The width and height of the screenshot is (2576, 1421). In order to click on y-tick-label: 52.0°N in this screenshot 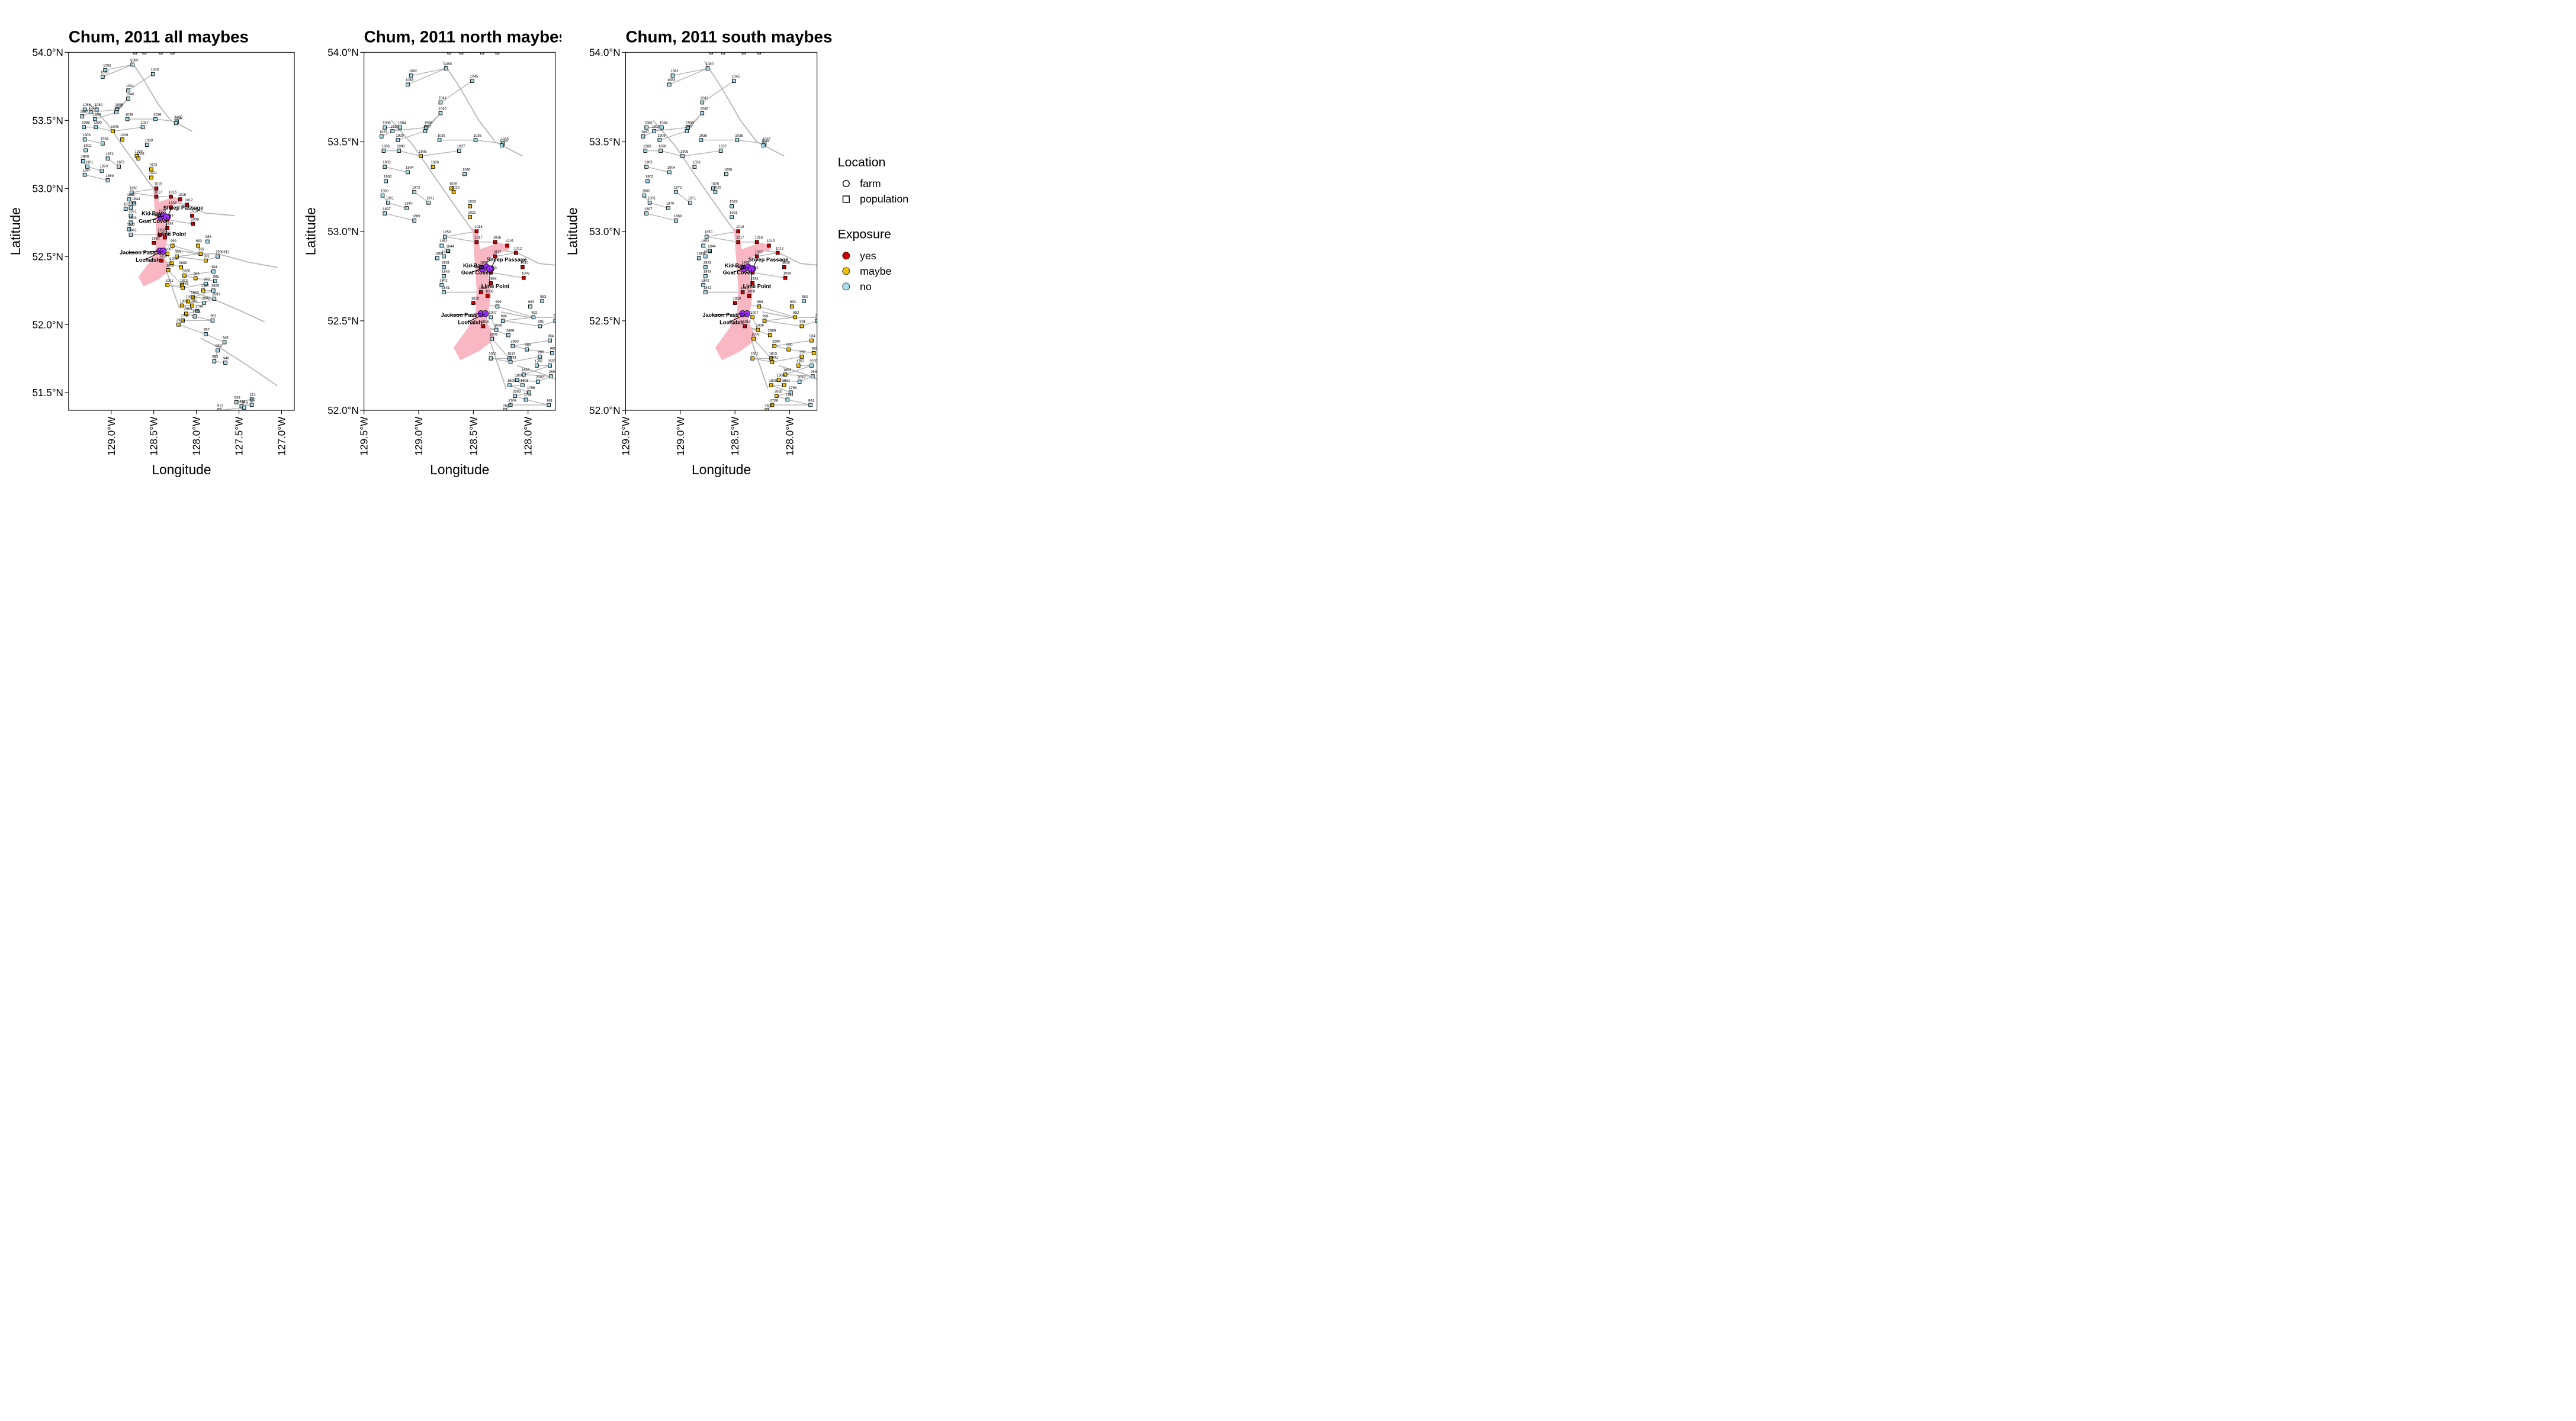, I will do `click(604, 410)`.